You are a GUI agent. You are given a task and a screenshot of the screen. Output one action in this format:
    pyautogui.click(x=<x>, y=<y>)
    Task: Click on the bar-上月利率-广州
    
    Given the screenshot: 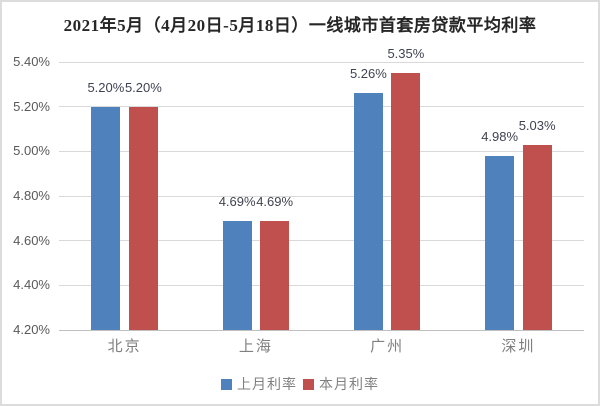 What is the action you would take?
    pyautogui.click(x=368, y=211)
    